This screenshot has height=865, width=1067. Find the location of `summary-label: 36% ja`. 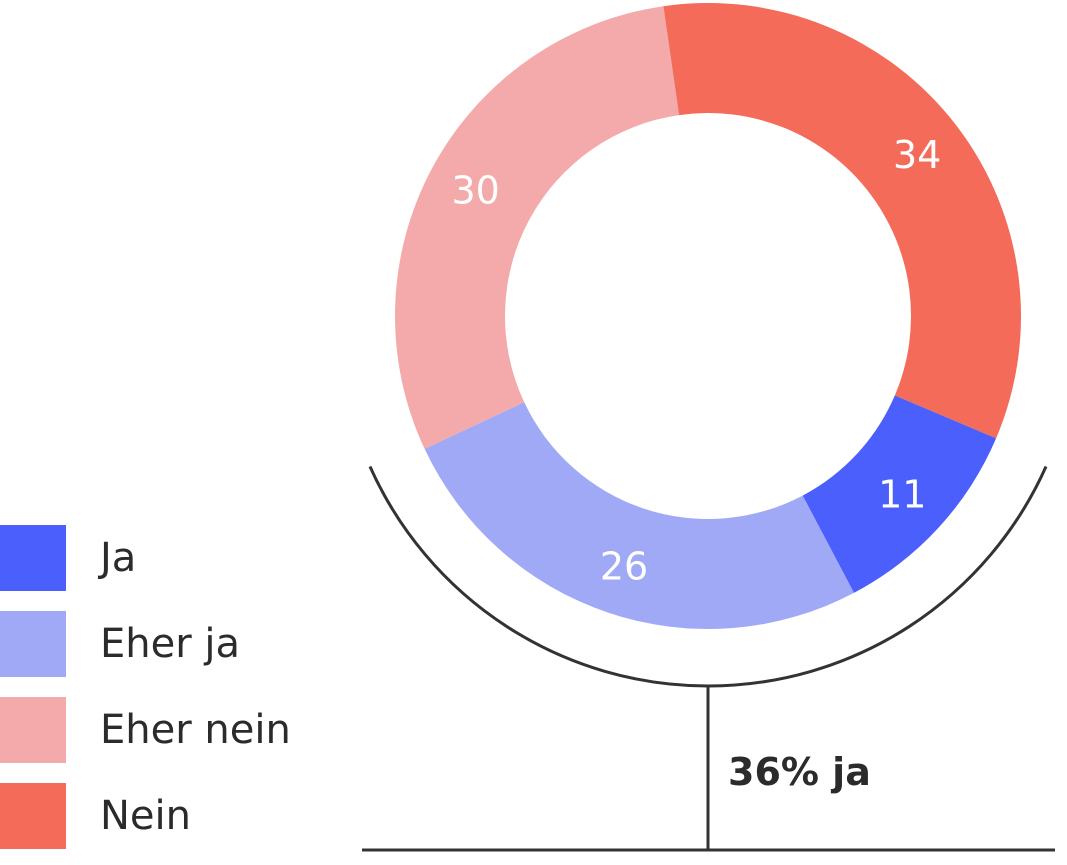

summary-label: 36% ja is located at coordinates (799, 772).